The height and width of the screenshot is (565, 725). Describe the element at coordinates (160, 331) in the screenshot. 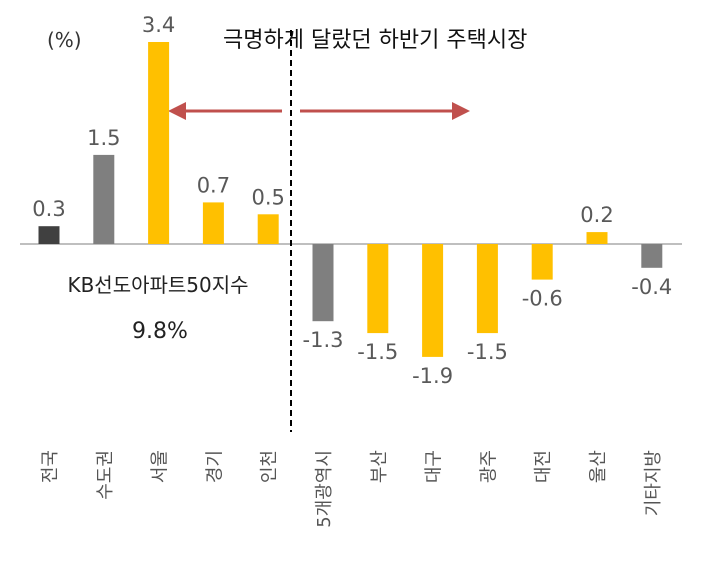

I see `index-annotation-value: 9.8%` at that location.